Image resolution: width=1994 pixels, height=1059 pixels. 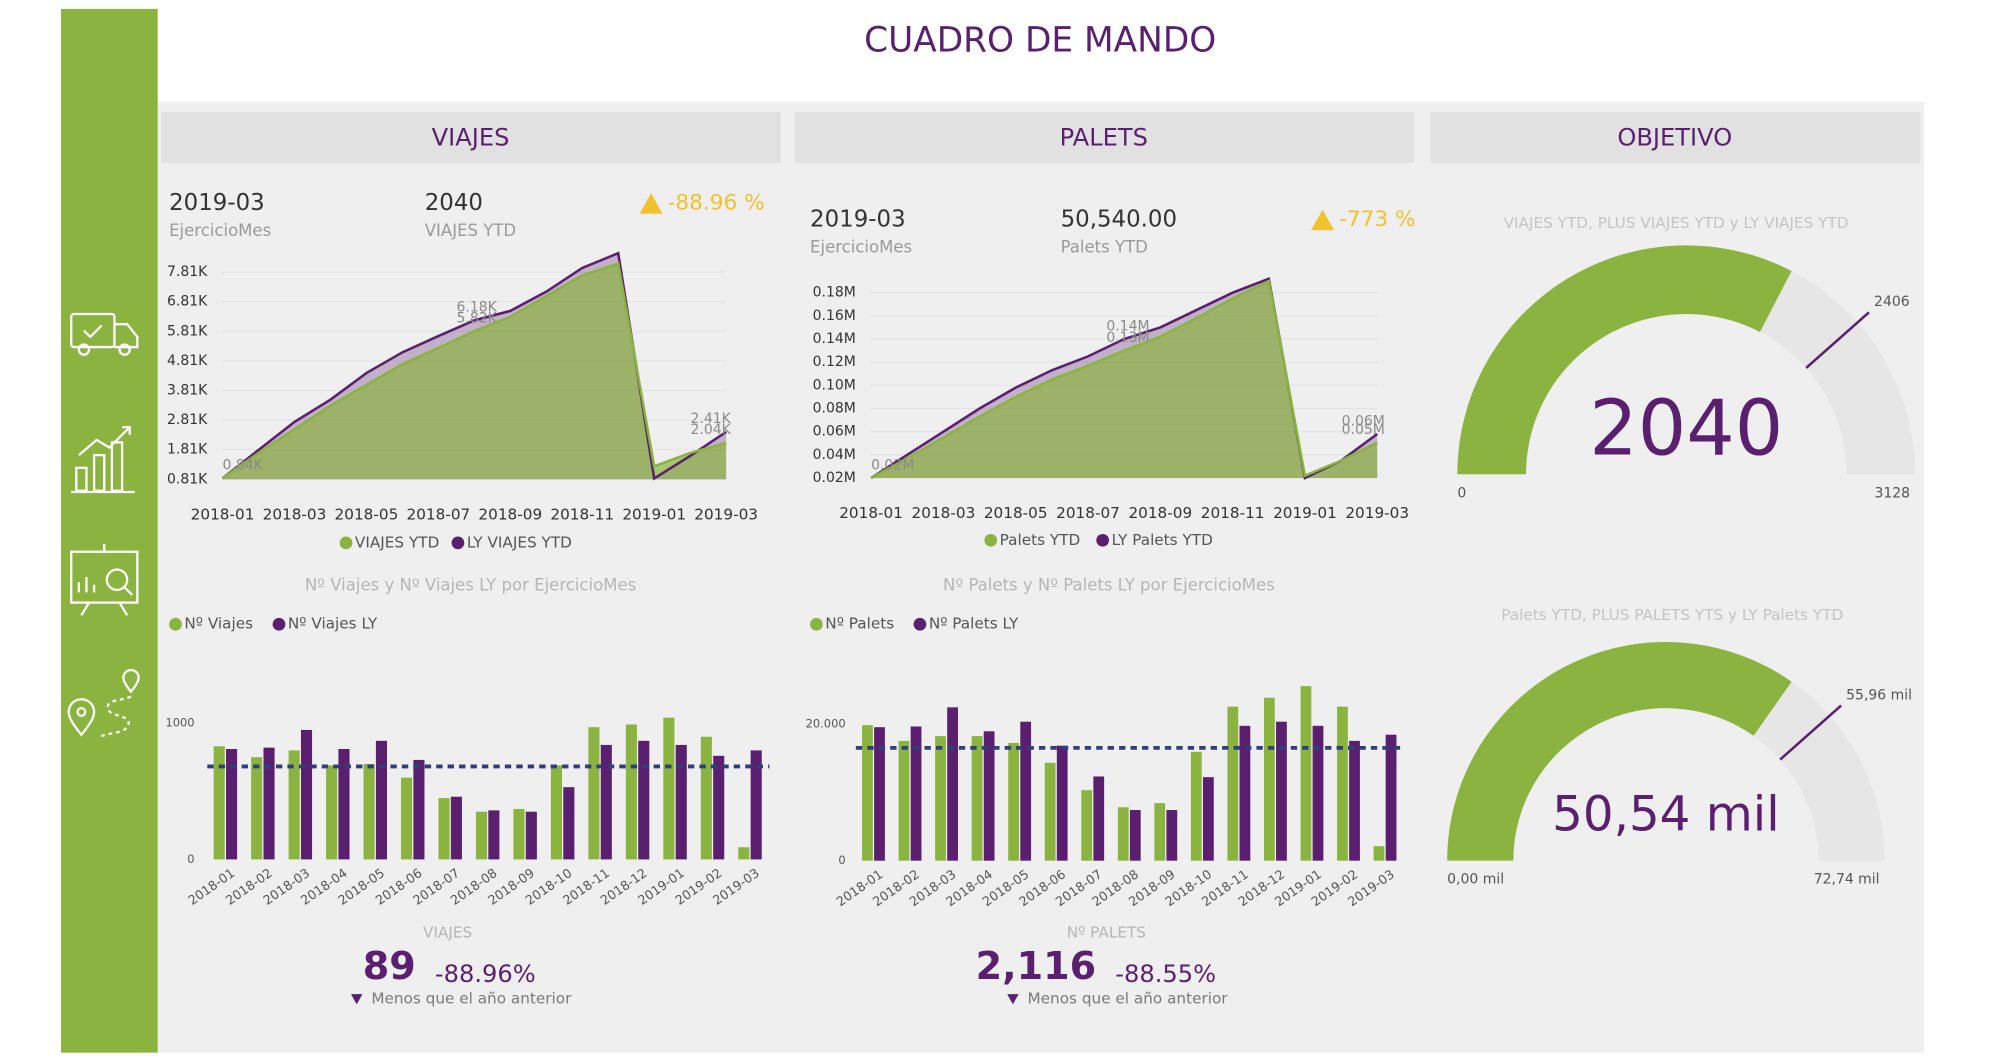 I want to click on gauge-fill, so click(x=1619, y=751).